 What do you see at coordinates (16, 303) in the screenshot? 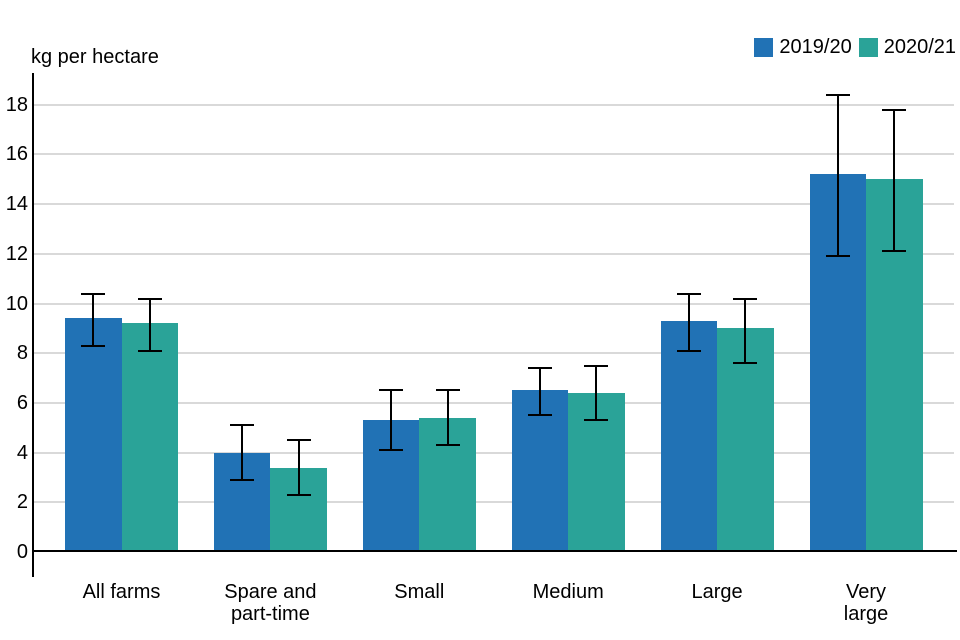
I see `y-axis-tick-label: 10` at bounding box center [16, 303].